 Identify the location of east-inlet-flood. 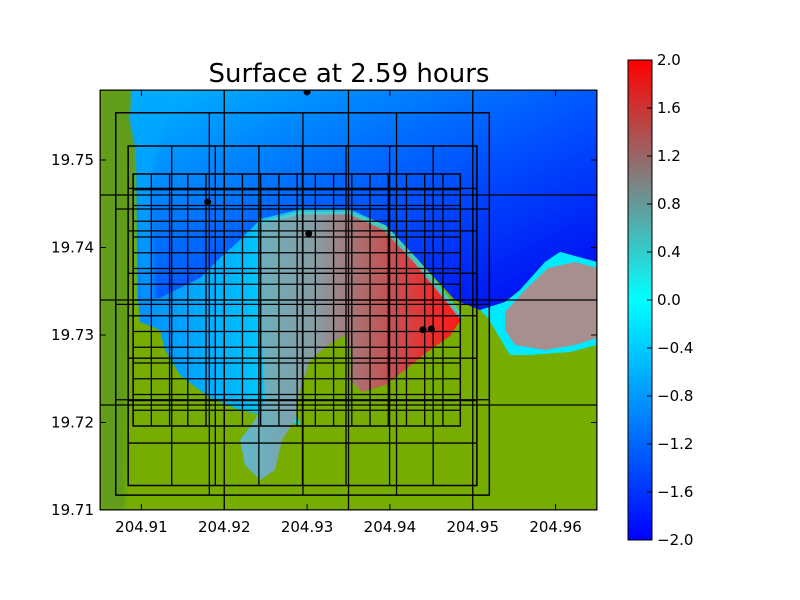
(551, 306).